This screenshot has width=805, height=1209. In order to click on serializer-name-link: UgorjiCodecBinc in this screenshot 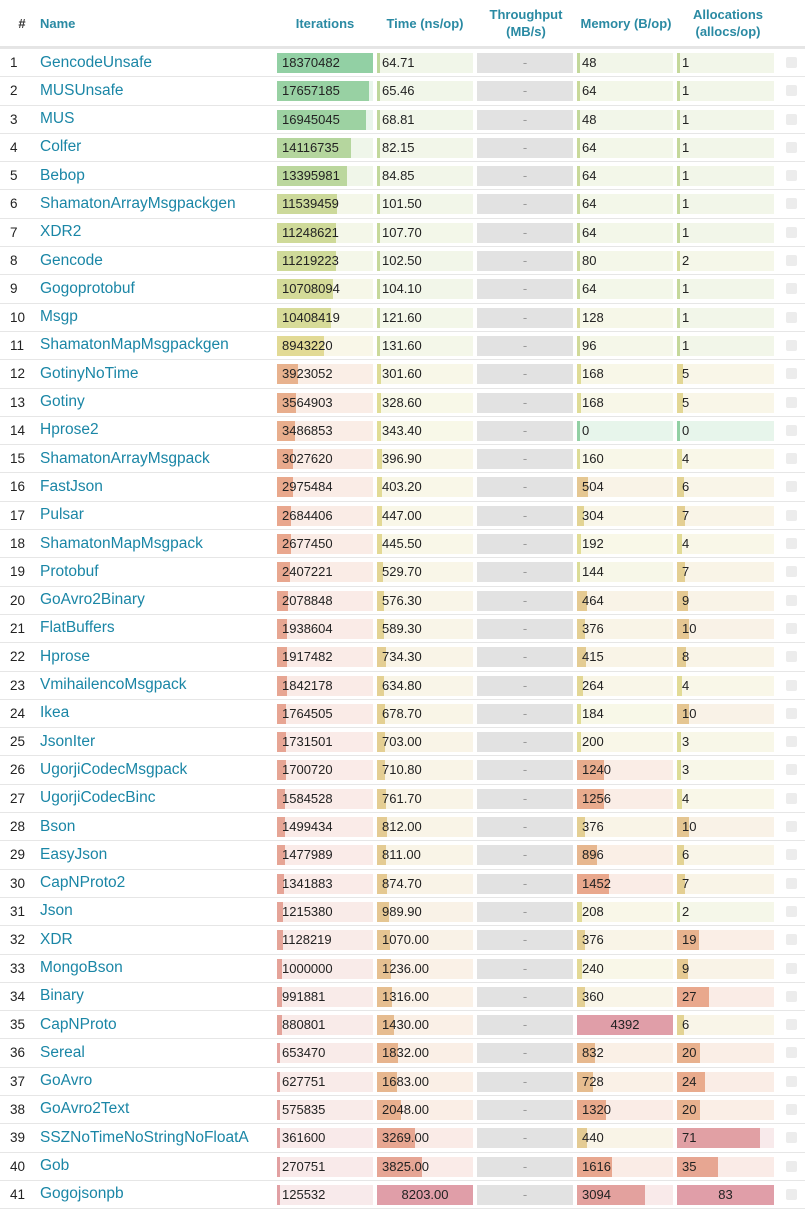, I will do `click(98, 798)`.